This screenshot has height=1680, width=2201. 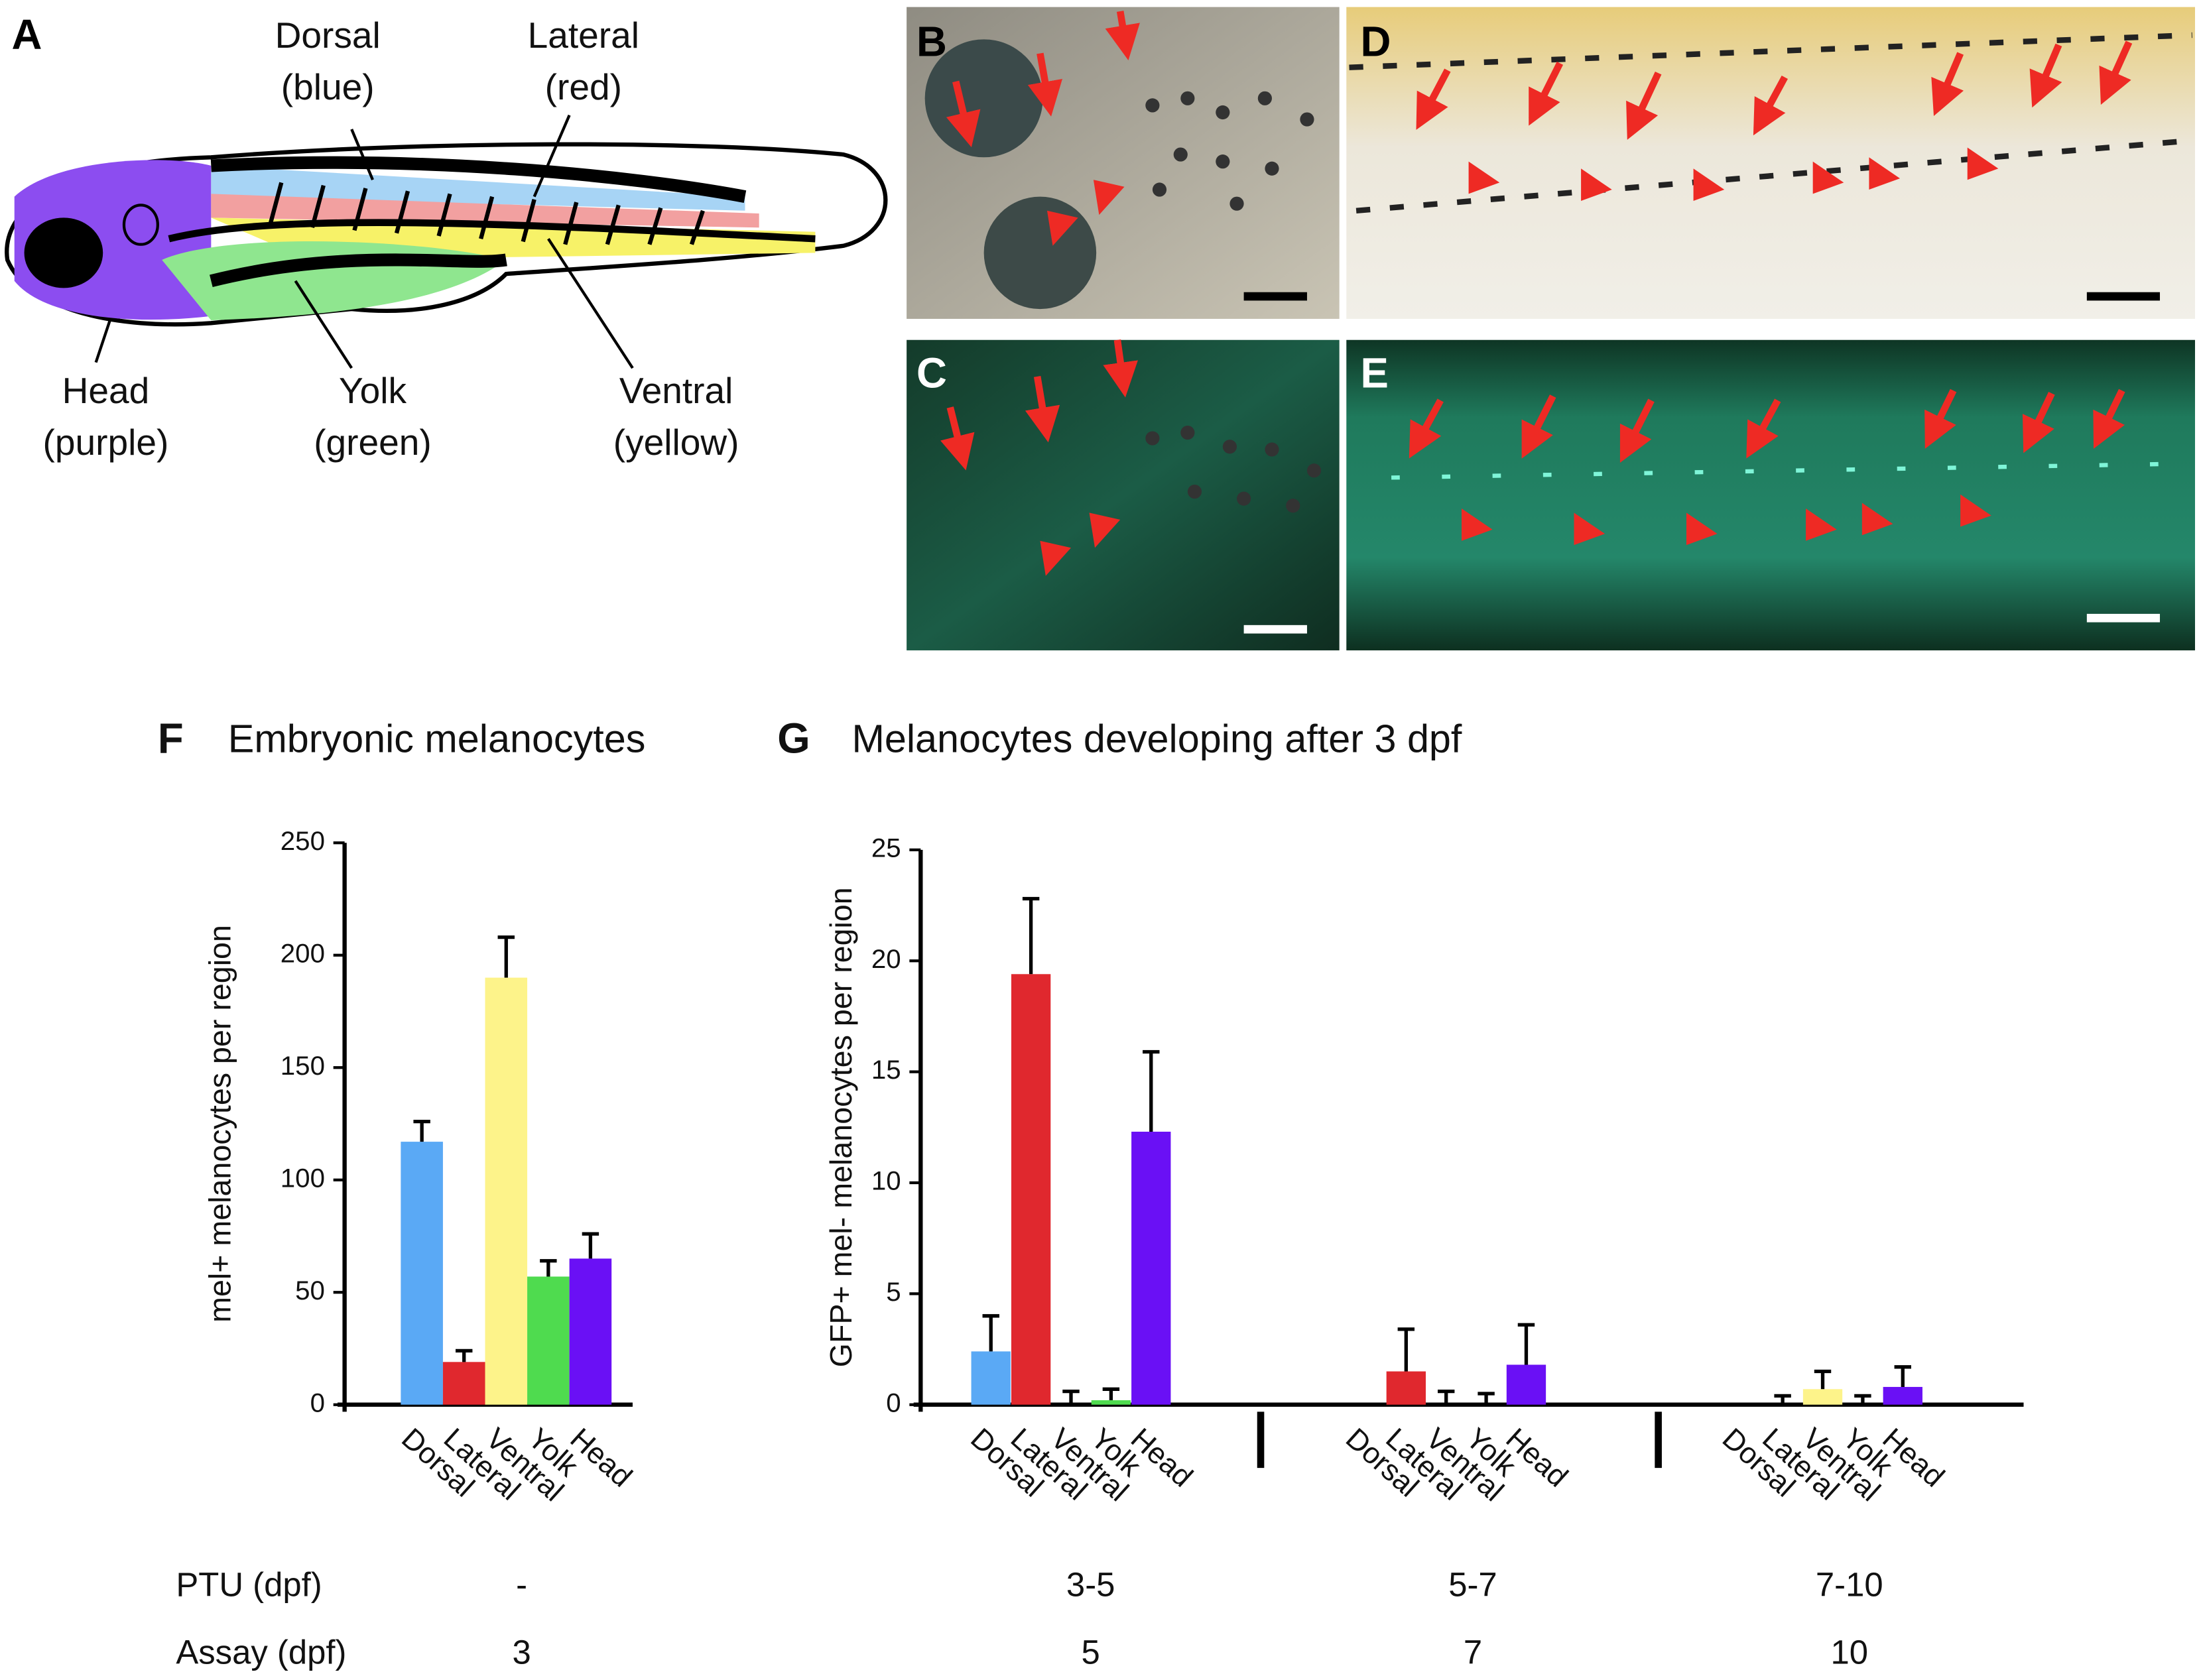 I want to click on y-tick-label: 5, so click(x=893, y=1292).